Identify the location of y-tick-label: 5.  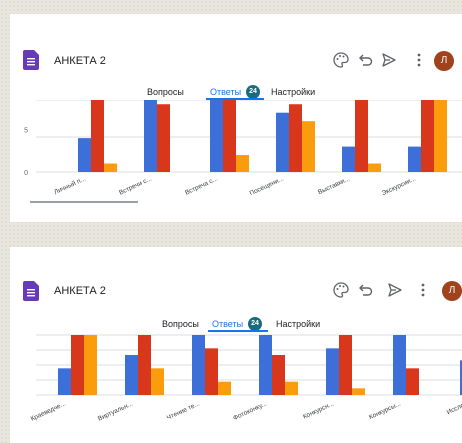
(26, 131).